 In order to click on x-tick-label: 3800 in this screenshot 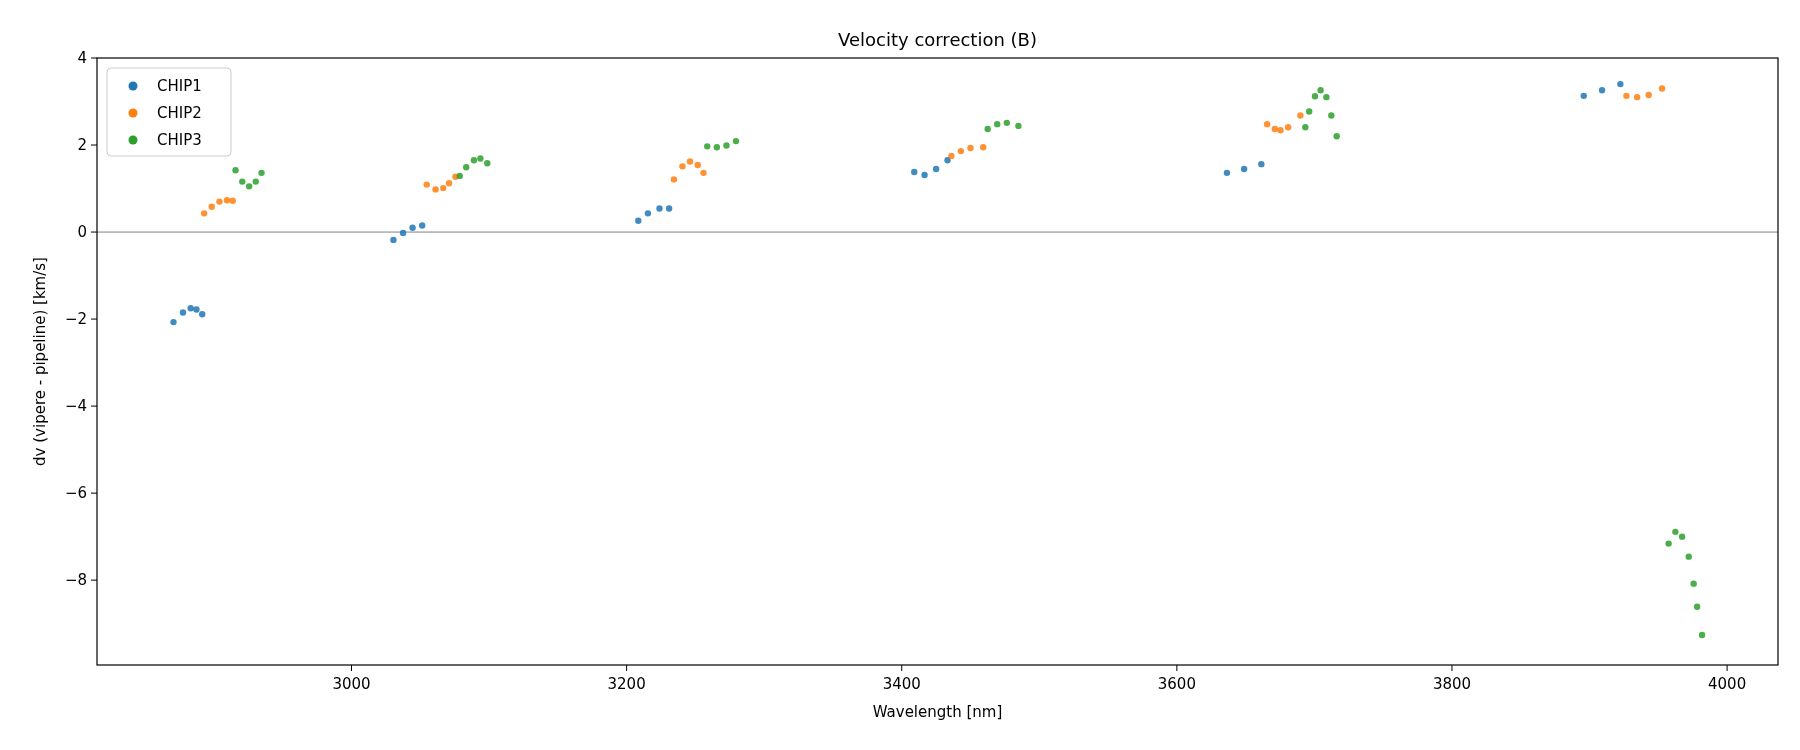, I will do `click(1452, 684)`.